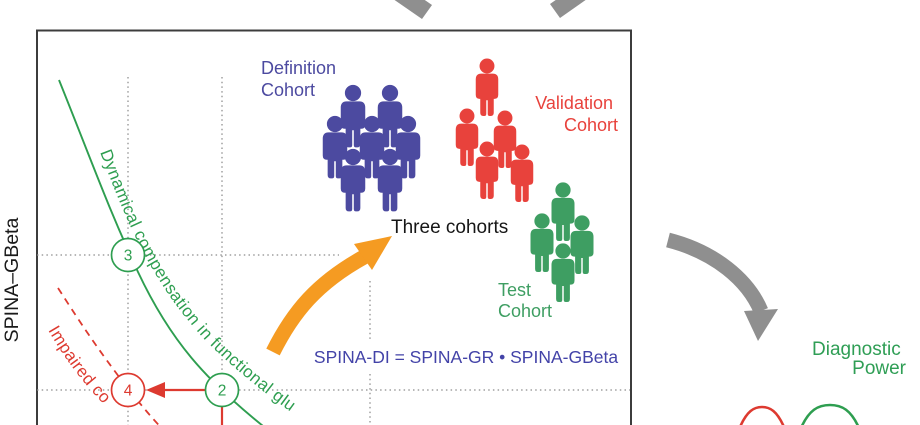 This screenshot has width=920, height=425. I want to click on orange-arrow-shaft, so click(317, 303).